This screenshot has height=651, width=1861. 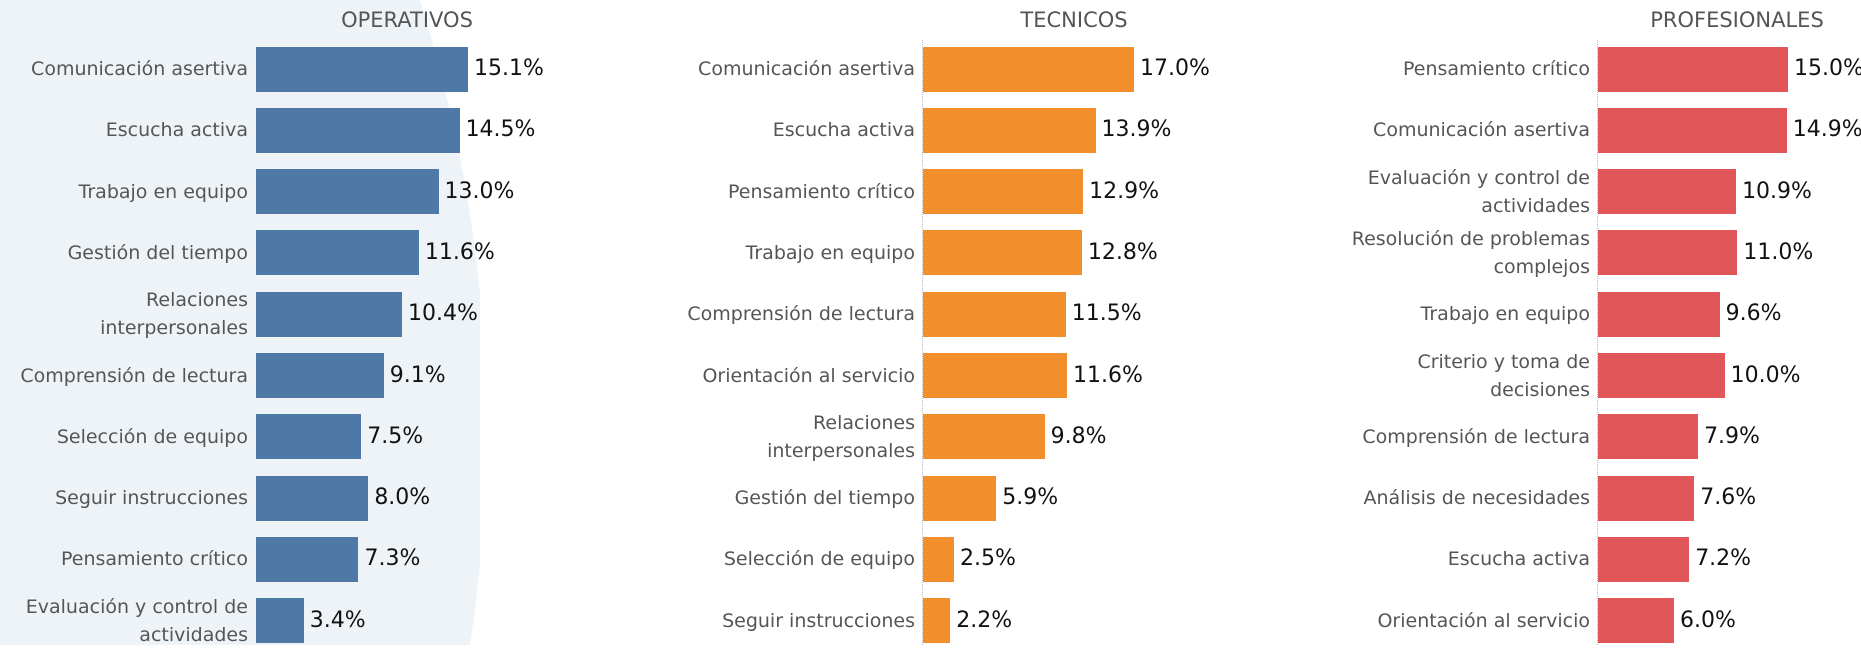 What do you see at coordinates (402, 498) in the screenshot?
I see `value-label: 8.0%` at bounding box center [402, 498].